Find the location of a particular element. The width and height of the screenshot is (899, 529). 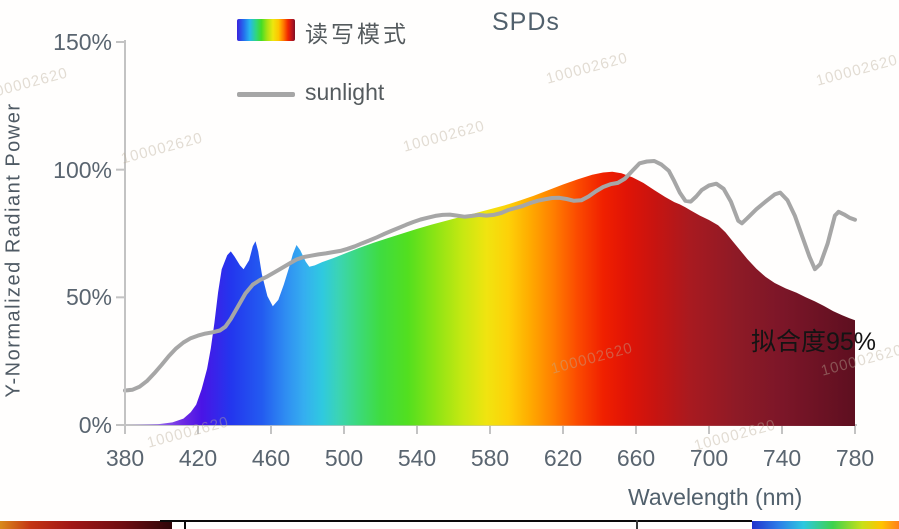

y-tick-label: 50% is located at coordinates (88, 297).